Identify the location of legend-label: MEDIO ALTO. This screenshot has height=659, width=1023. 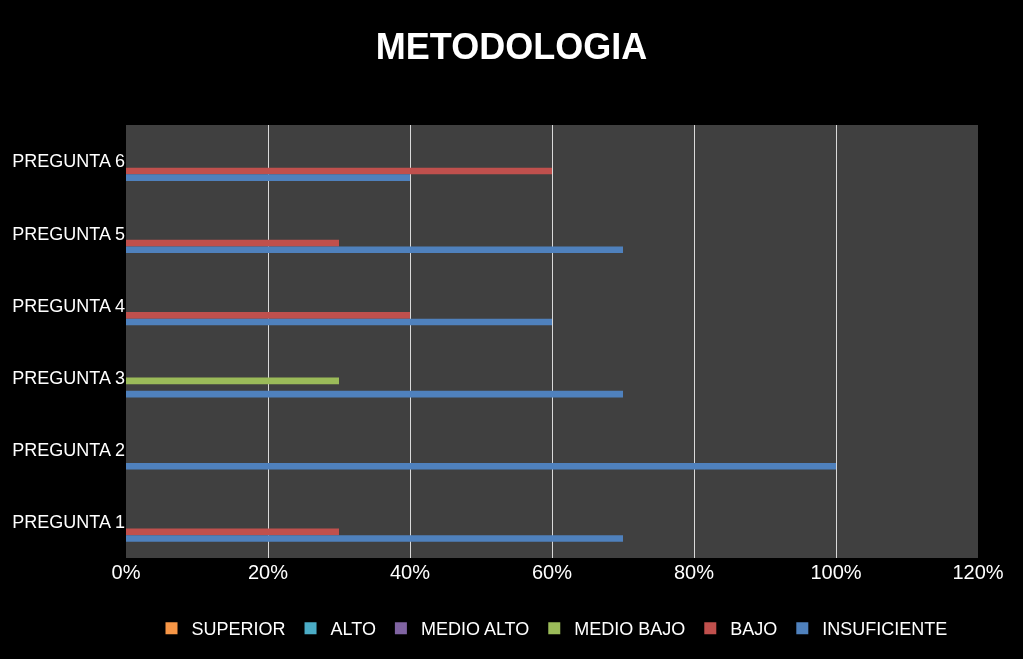
(475, 629).